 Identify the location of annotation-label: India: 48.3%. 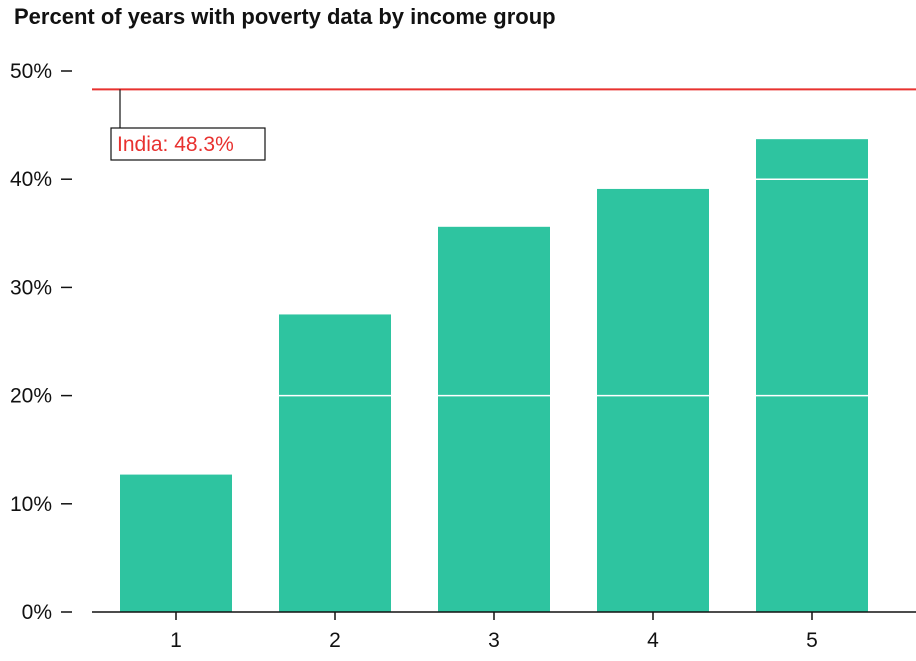
(175, 144).